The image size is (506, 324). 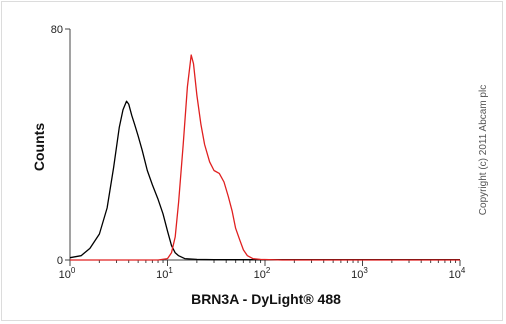 What do you see at coordinates (483, 150) in the screenshot?
I see `copyright-text: Copyright (c) 2011 Abcam plc` at bounding box center [483, 150].